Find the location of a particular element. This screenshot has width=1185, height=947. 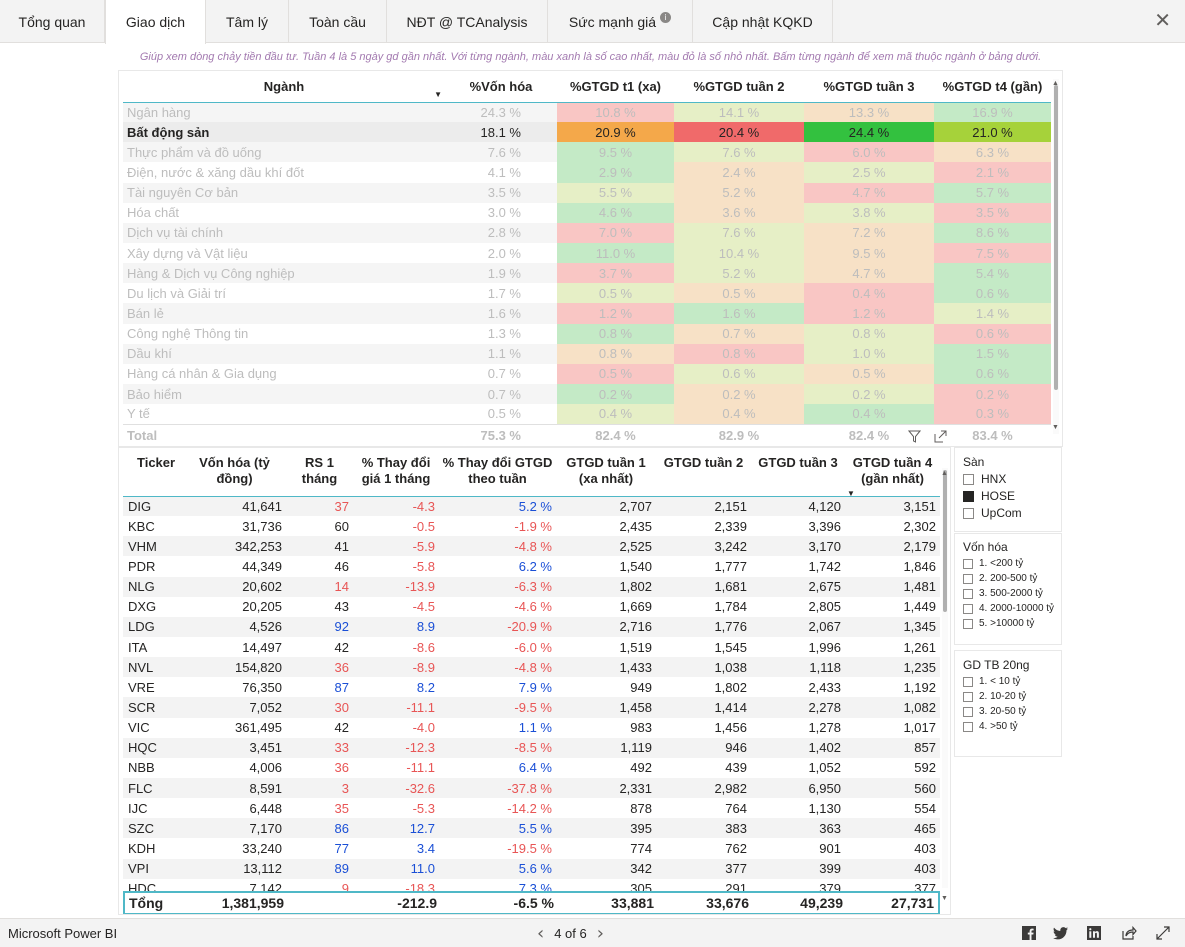

sector-week-3-cell: 0.8 % is located at coordinates (869, 333).